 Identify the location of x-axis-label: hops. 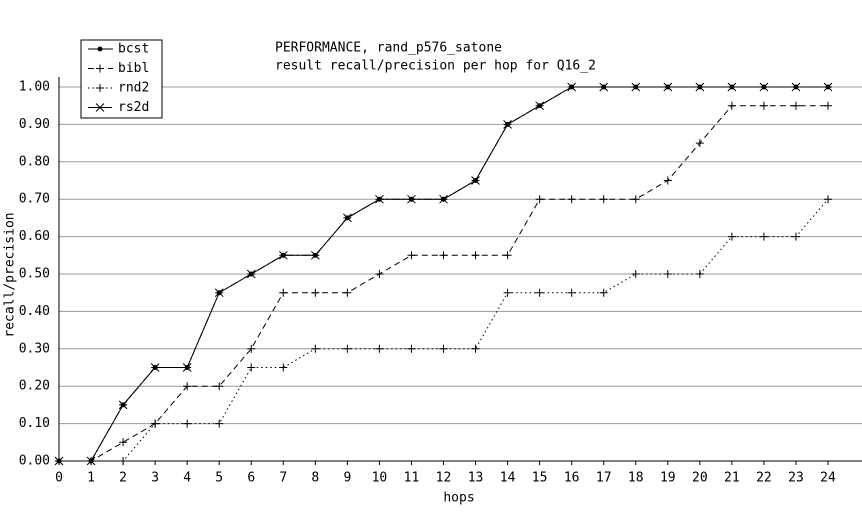
(458, 498).